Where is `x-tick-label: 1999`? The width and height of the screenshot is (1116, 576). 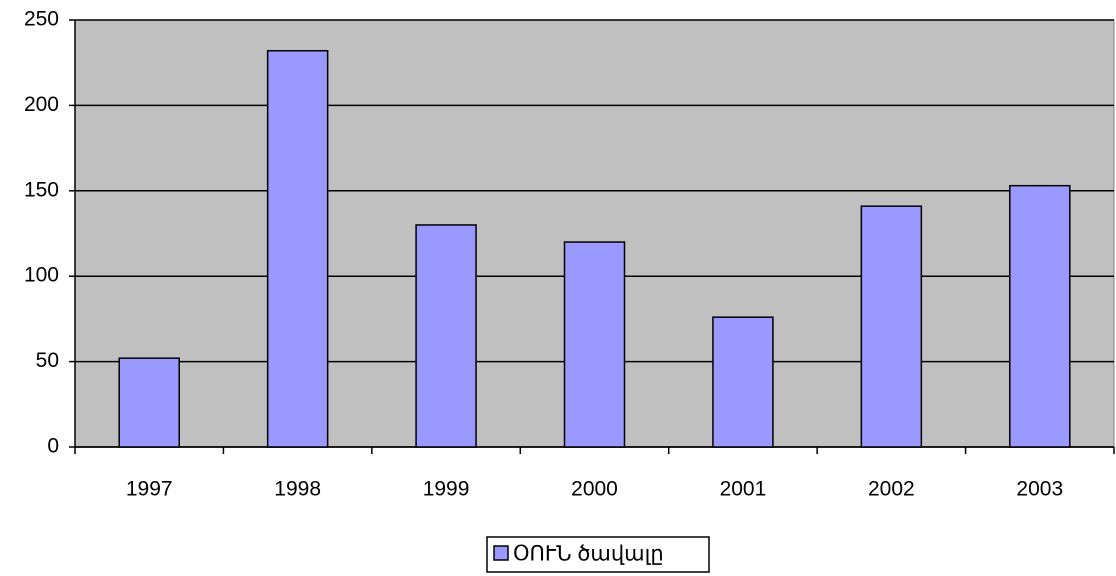
x-tick-label: 1999 is located at coordinates (446, 489).